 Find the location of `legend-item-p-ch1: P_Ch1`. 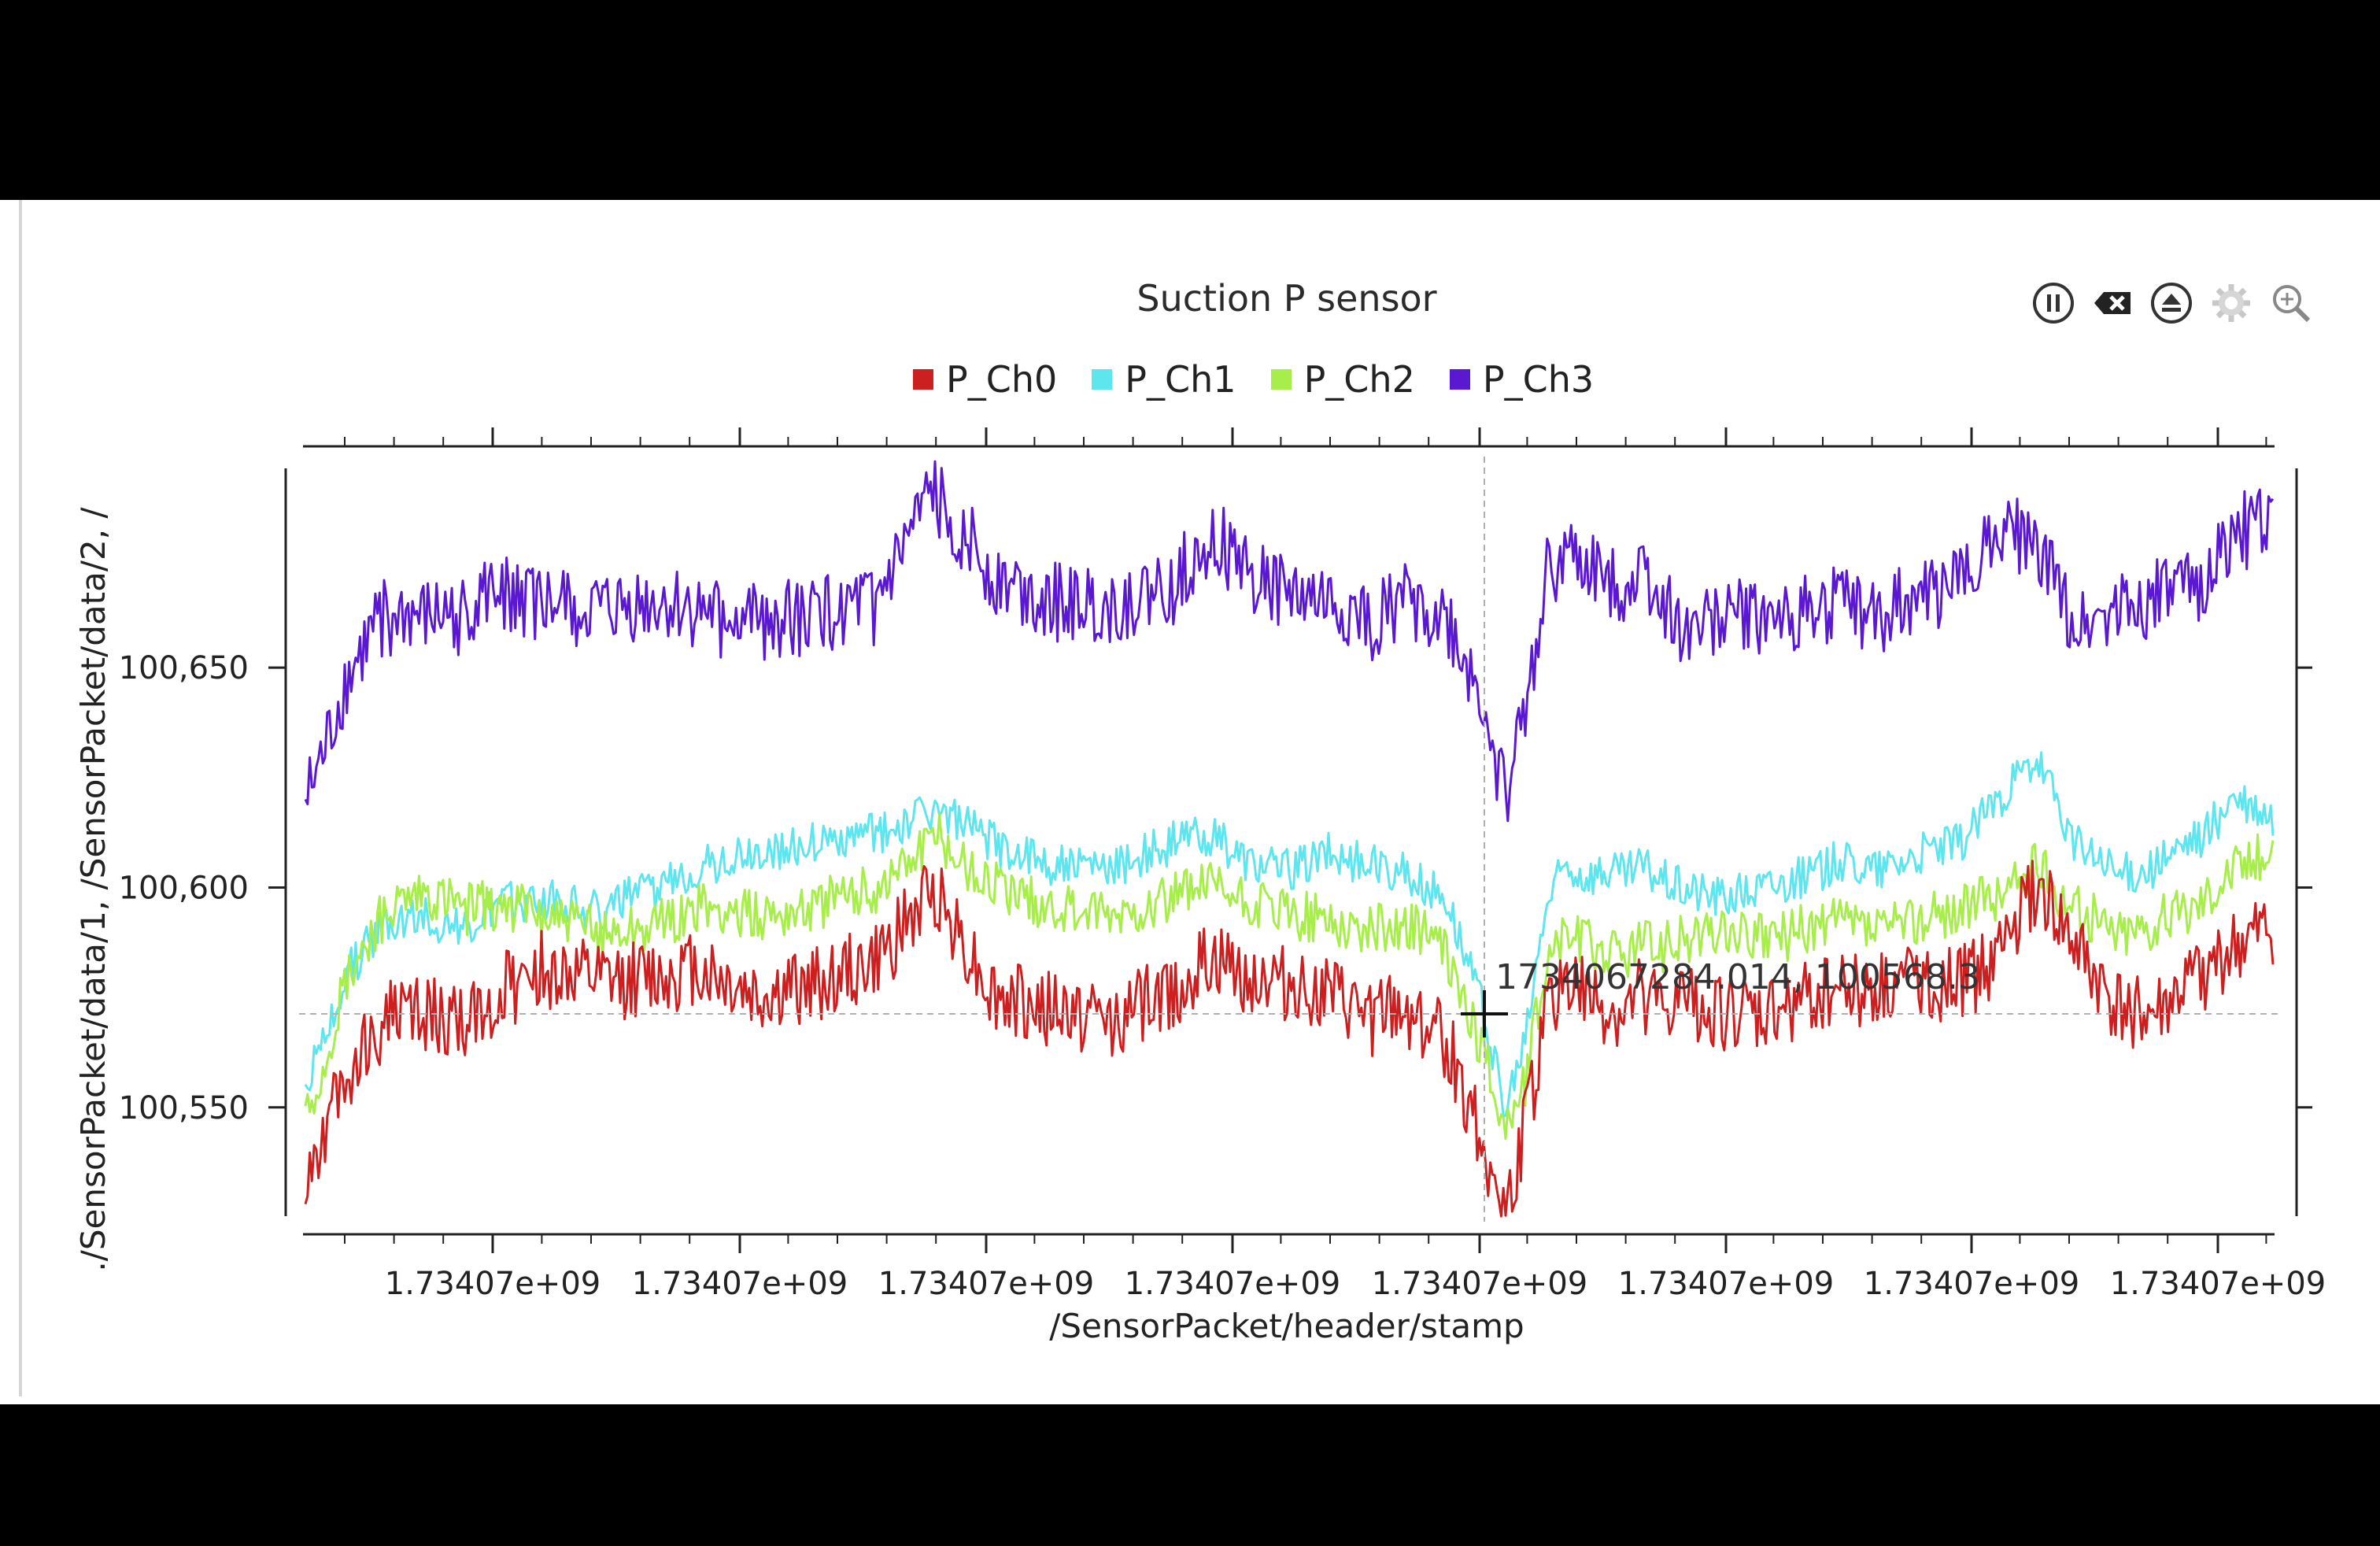

legend-item-p-ch1: P_Ch1 is located at coordinates (1164, 379).